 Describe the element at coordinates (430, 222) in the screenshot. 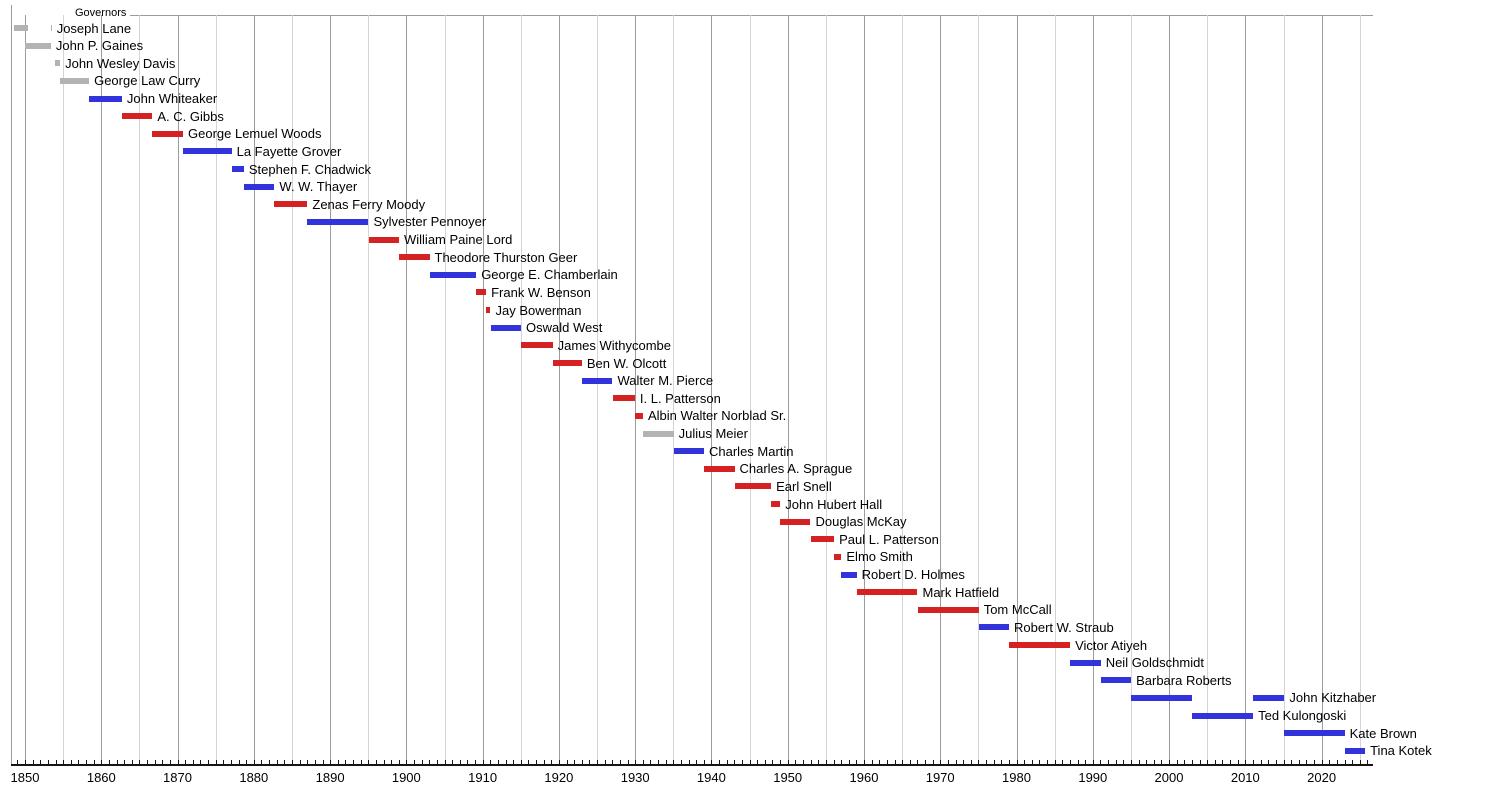

I see `governor-label: Sylvester Pennoyer` at that location.